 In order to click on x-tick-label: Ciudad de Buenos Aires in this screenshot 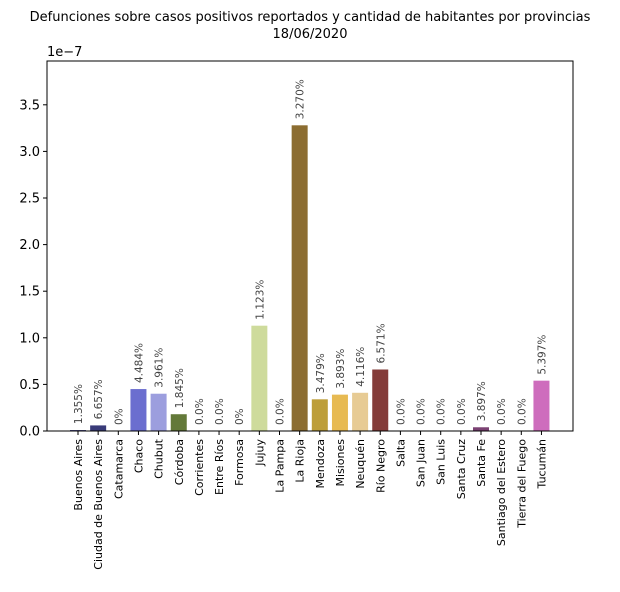, I will do `click(98, 504)`.